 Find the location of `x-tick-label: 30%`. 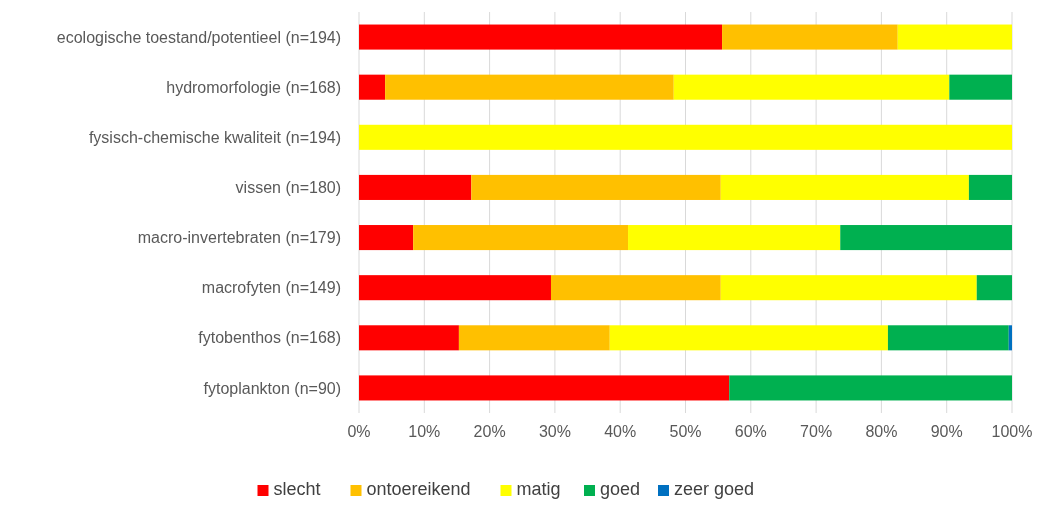

x-tick-label: 30% is located at coordinates (554, 431).